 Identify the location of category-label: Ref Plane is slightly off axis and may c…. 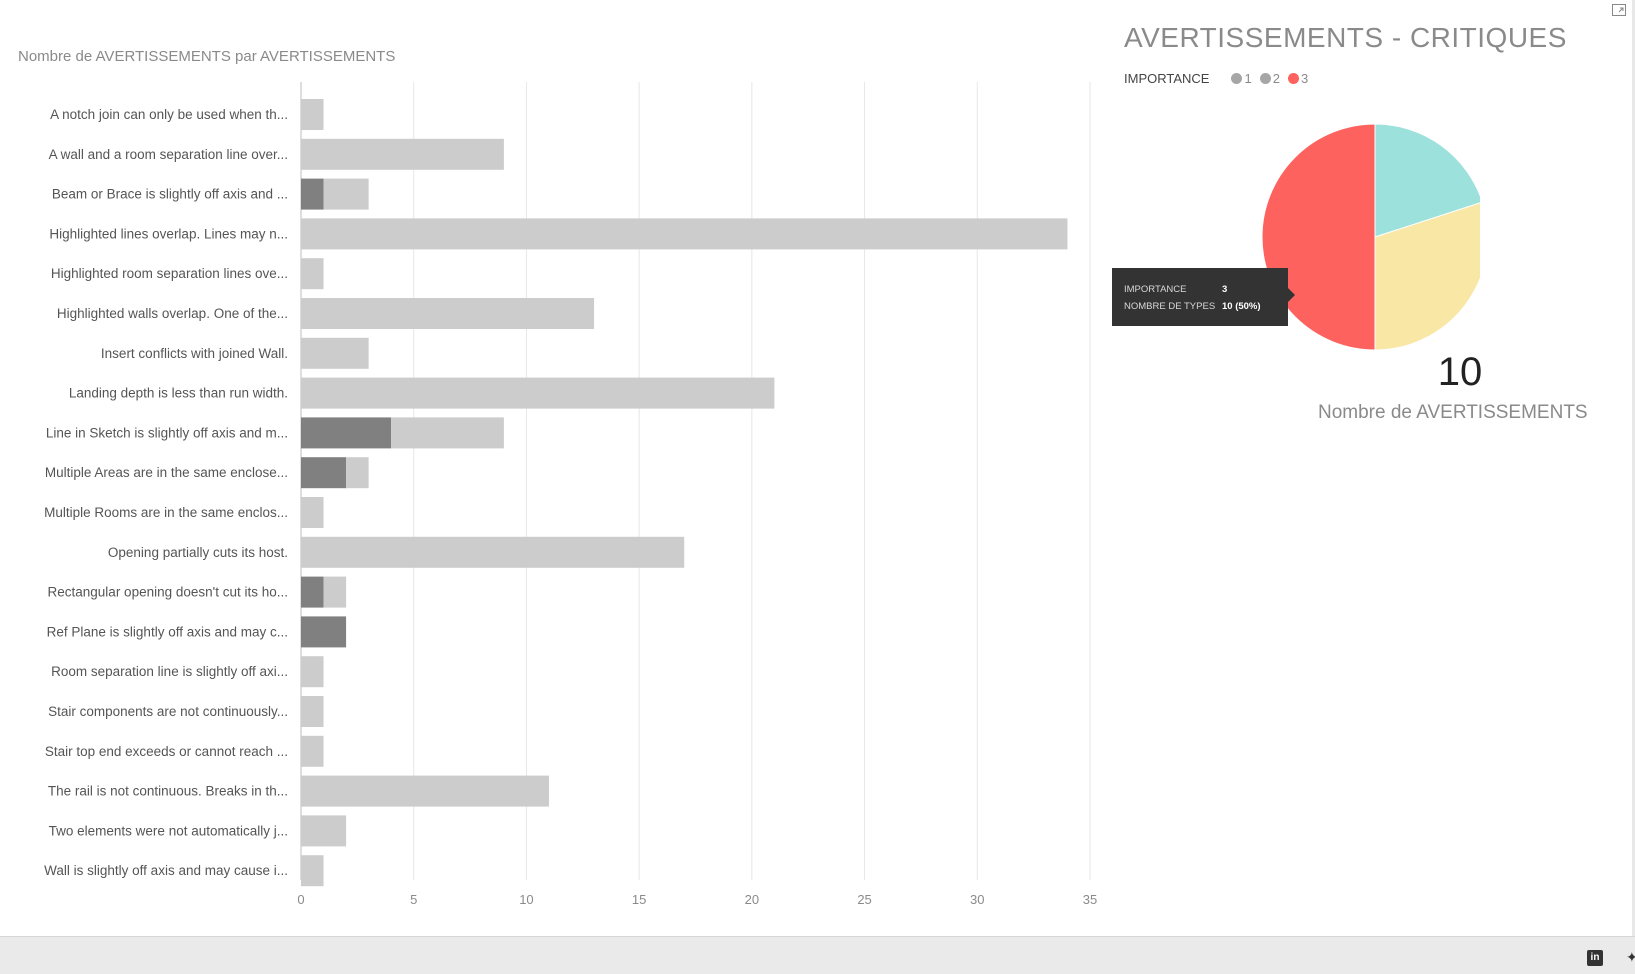
(167, 631).